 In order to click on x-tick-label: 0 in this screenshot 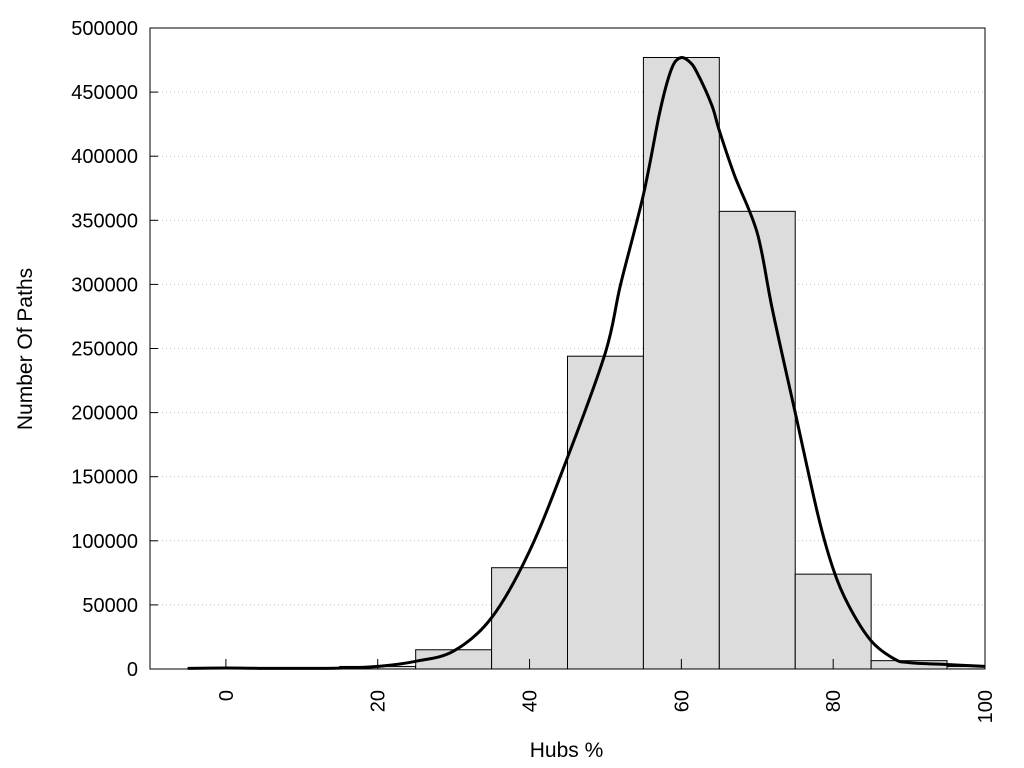, I will do `click(227, 695)`.